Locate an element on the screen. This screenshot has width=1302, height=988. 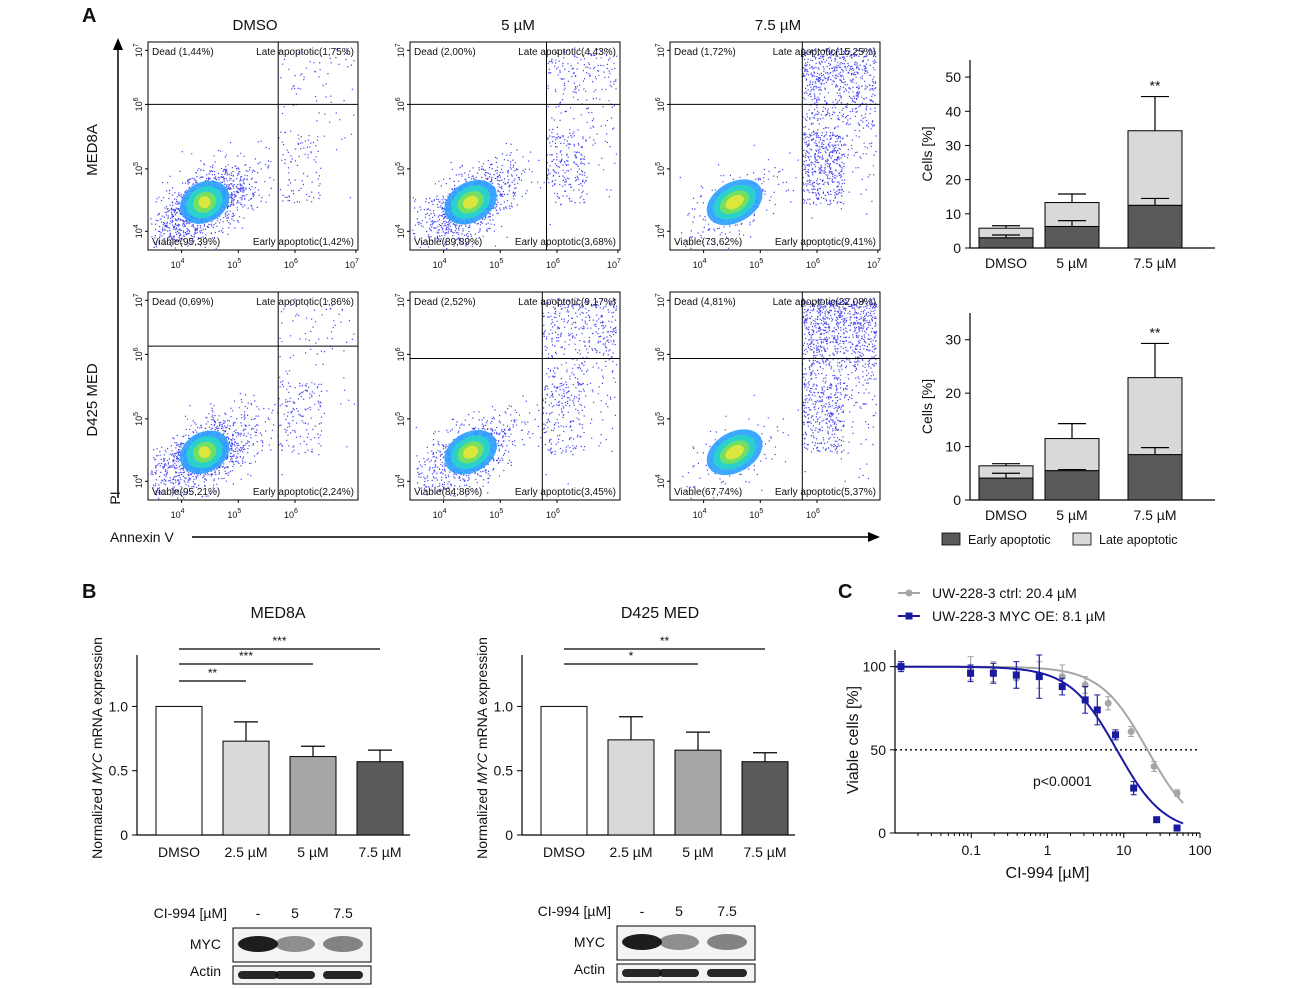
ylabel-part: mRNA expression is located at coordinates (482, 695).